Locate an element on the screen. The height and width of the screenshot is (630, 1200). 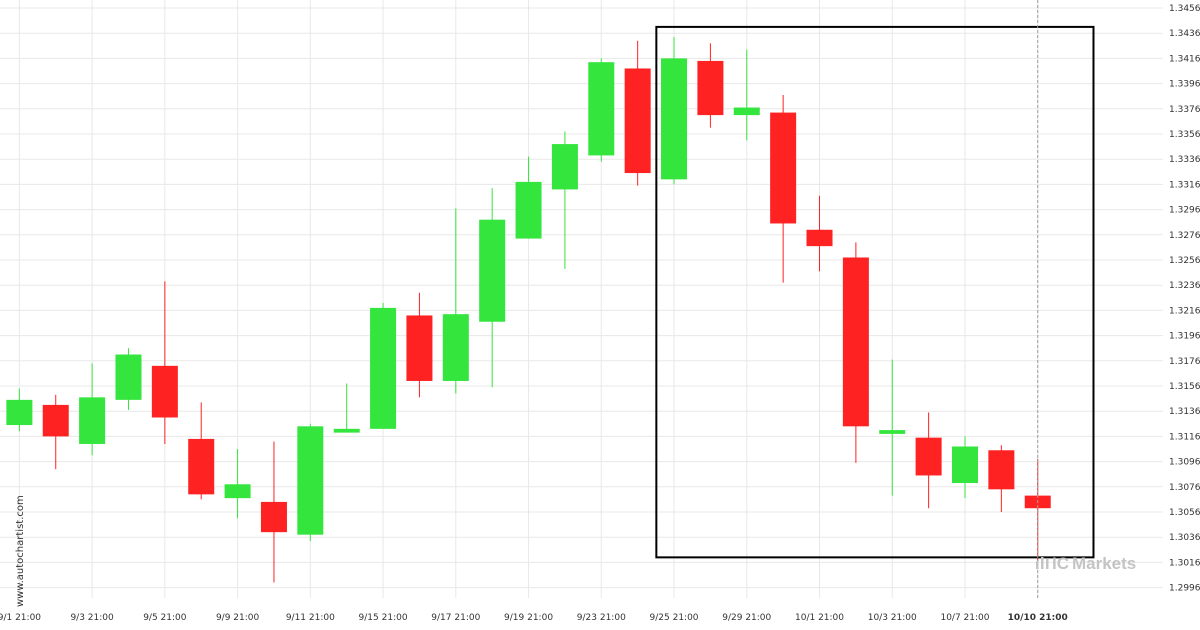
x-tick-label: 9/15 21:00 is located at coordinates (383, 618).